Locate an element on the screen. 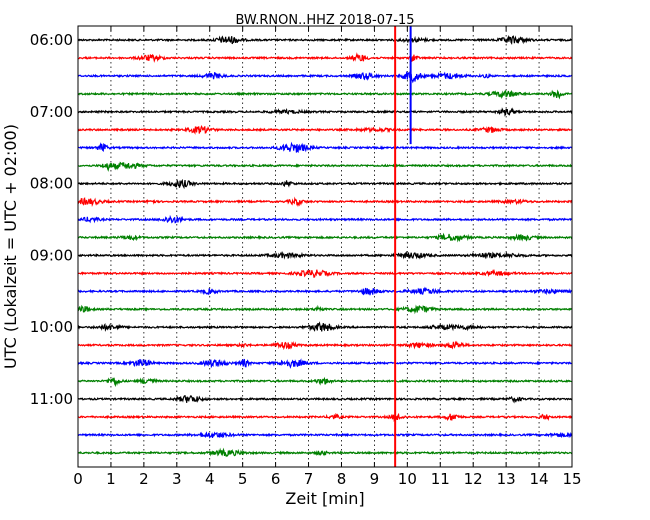  x-tick-label: 4 is located at coordinates (210, 479).